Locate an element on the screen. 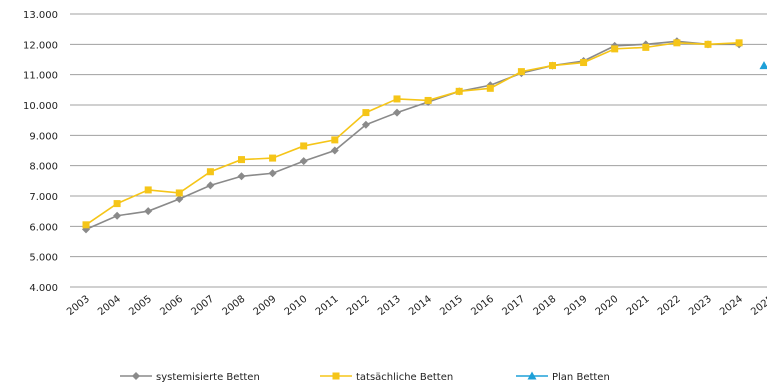 This screenshot has height=382, width=767. x-tick-label: 2016 is located at coordinates (482, 306).